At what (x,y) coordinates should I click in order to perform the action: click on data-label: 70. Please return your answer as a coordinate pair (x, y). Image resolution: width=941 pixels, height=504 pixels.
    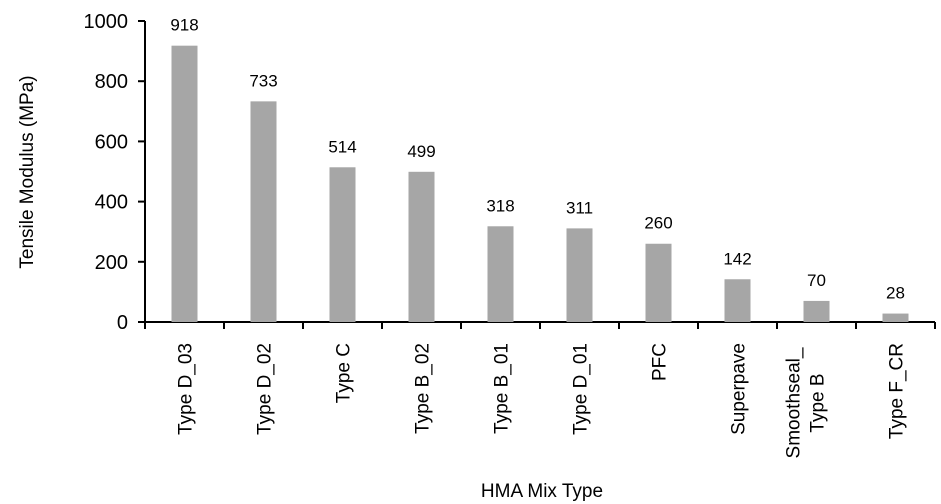
    Looking at the image, I should click on (816, 280).